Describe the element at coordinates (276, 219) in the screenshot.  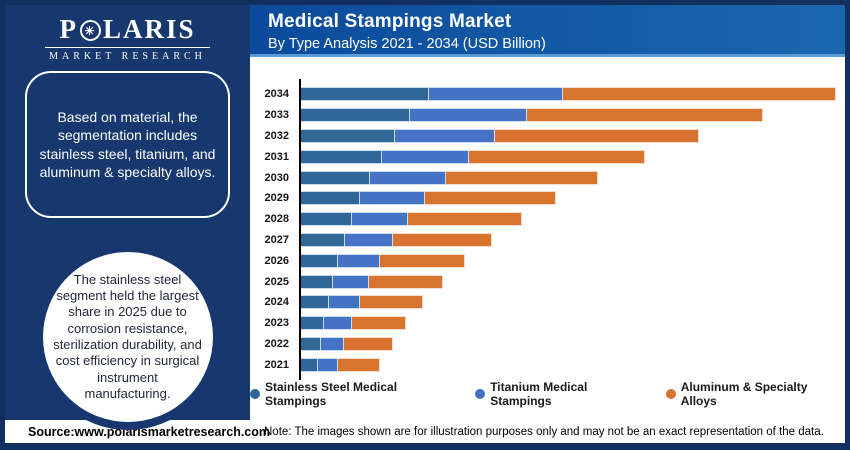
I see `year-tick-label: 2028` at that location.